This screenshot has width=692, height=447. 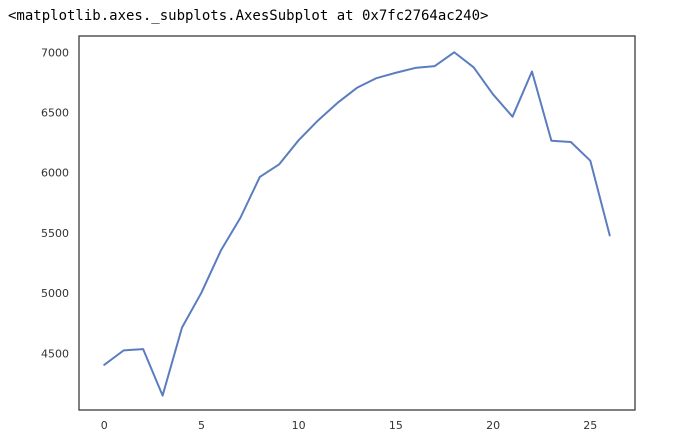 What do you see at coordinates (55, 203) in the screenshot?
I see `y-axis-ticks: 4500 5000 5500 6000 6500 7000` at bounding box center [55, 203].